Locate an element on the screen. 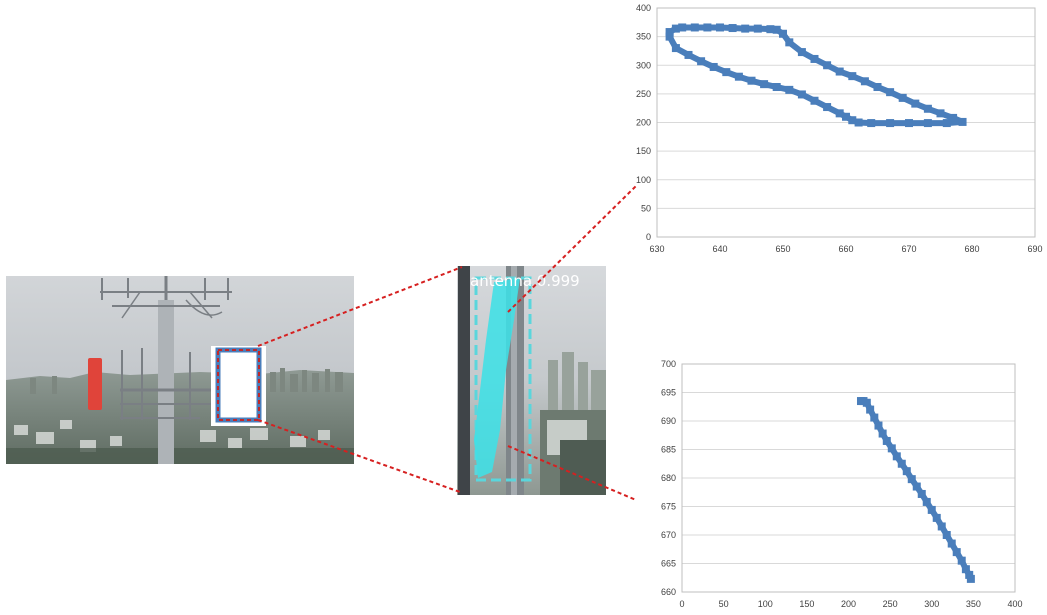  y-tick-label: 680 is located at coordinates (668, 478).